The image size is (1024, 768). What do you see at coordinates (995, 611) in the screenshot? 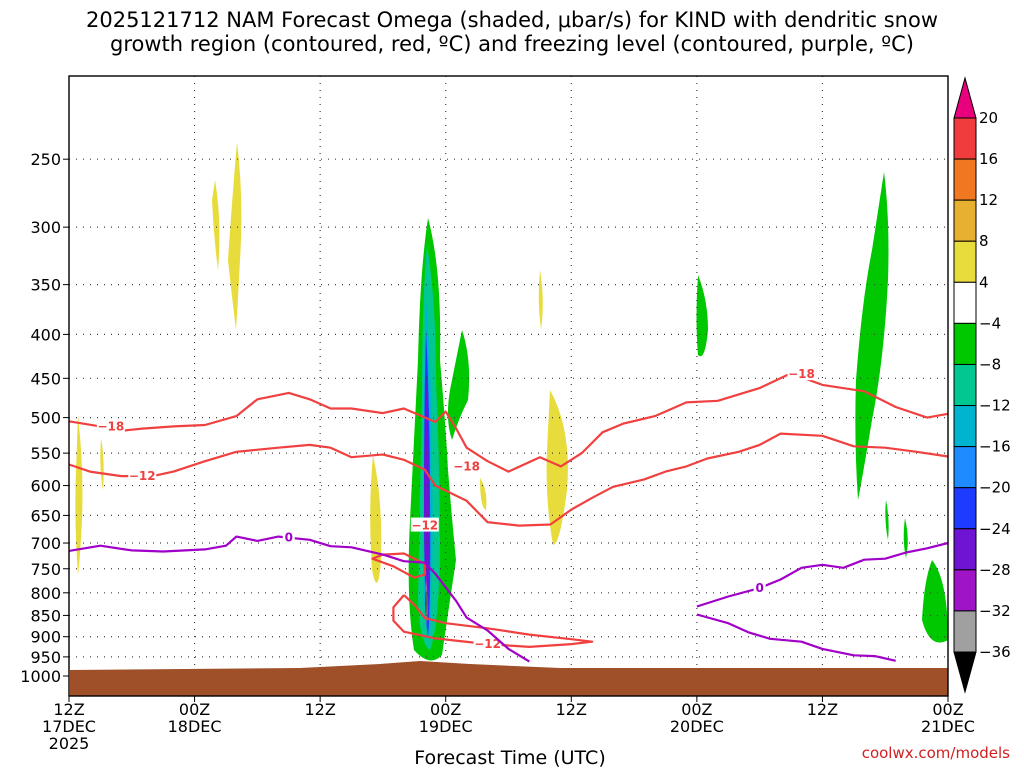
I see `colorbar-level-label: −32` at bounding box center [995, 611].